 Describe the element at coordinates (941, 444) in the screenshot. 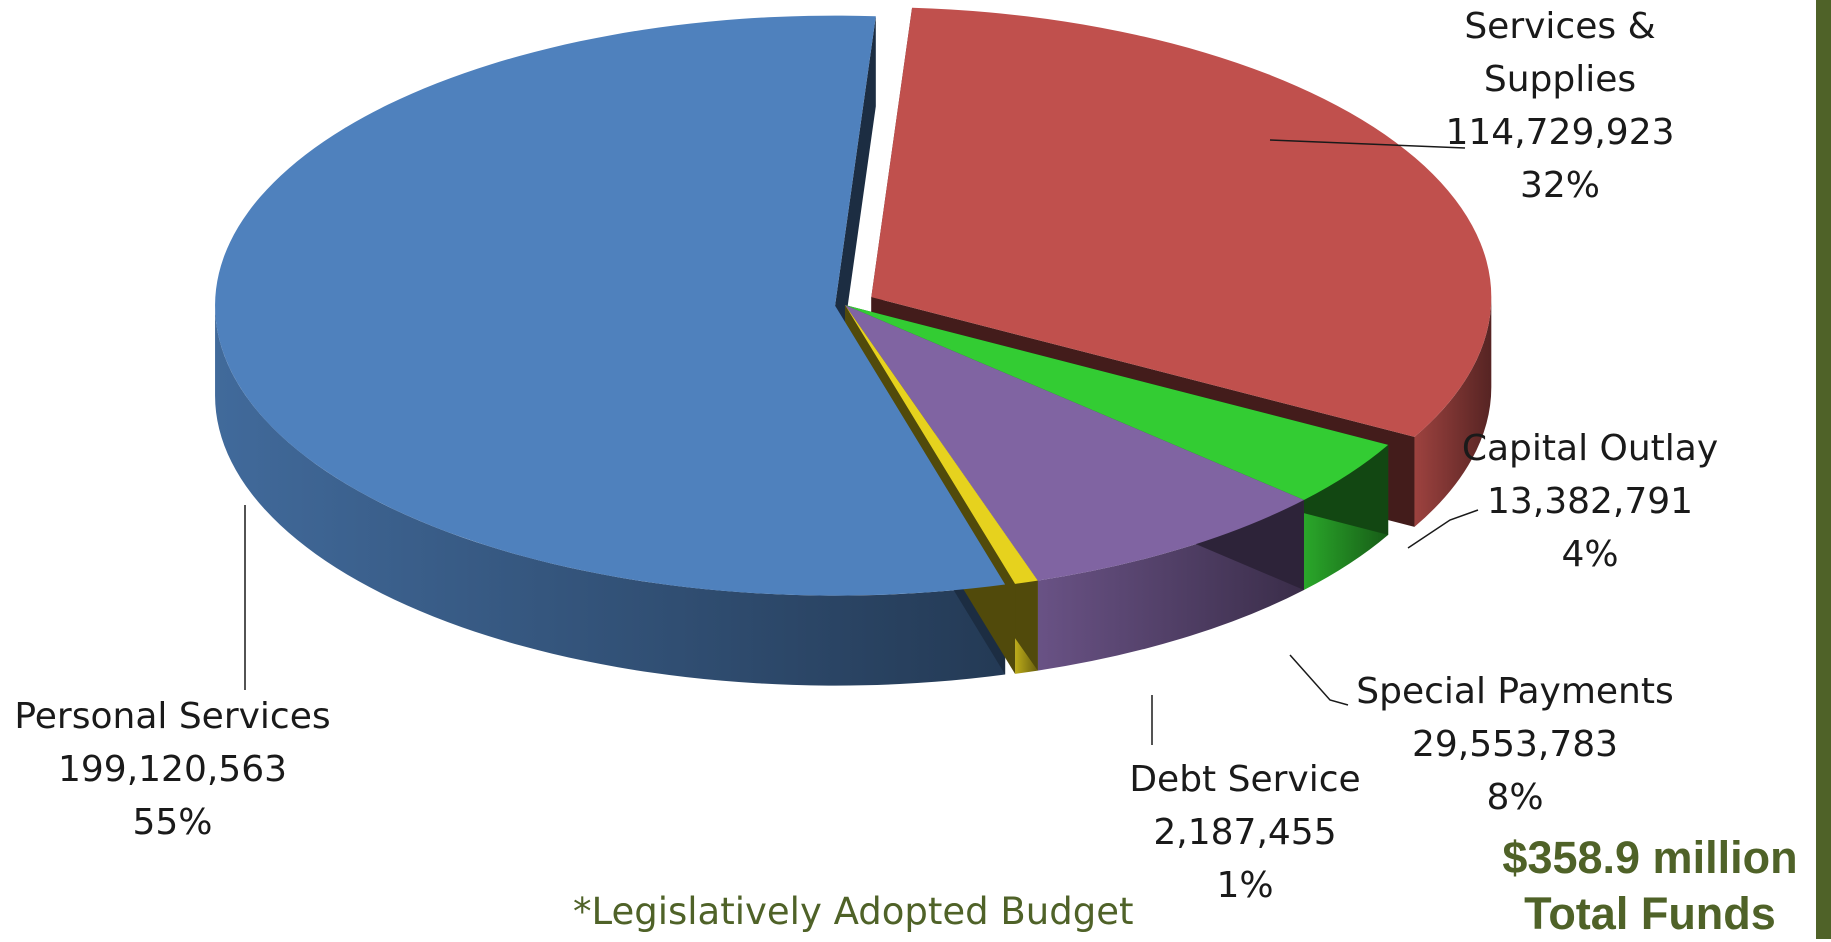

I see `pie-slice-debt-service` at that location.